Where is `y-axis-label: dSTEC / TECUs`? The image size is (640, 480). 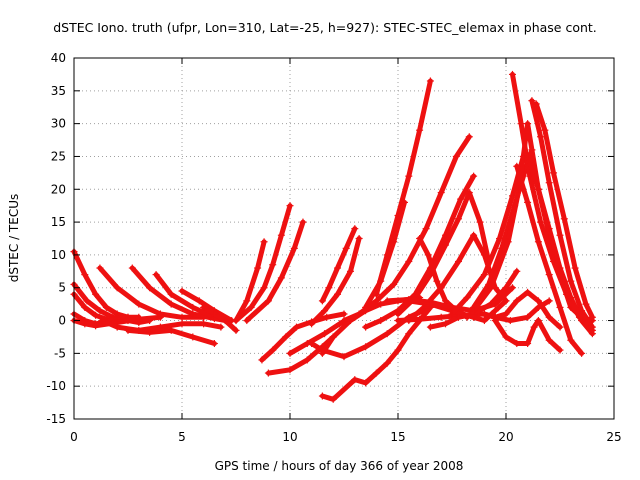
y-axis-label: dSTEC / TECUs is located at coordinates (14, 238).